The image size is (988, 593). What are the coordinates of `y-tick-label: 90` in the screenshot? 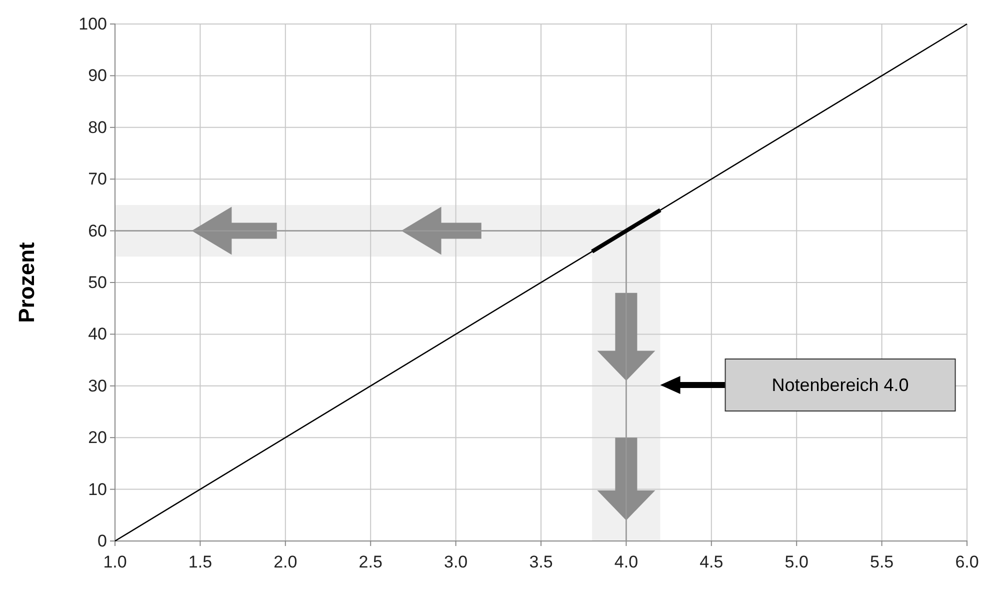 It's located at (97, 76).